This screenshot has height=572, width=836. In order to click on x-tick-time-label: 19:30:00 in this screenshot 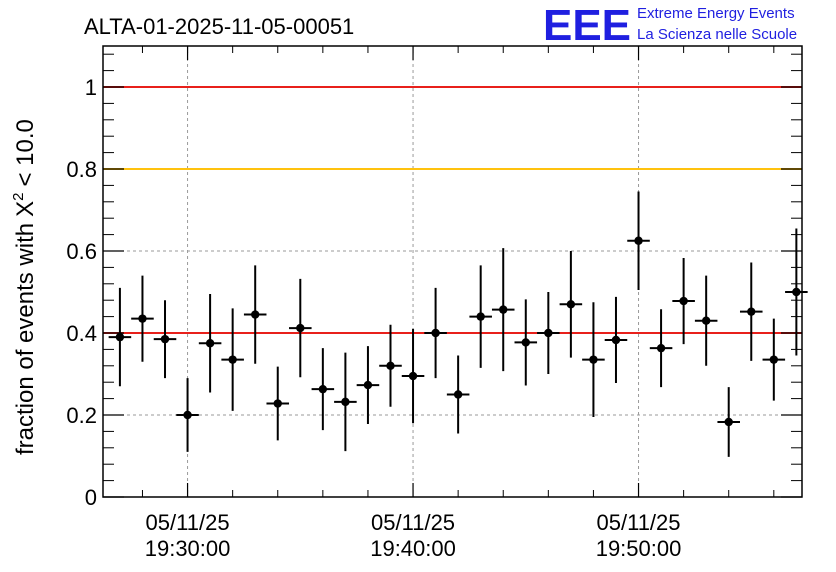, I will do `click(188, 548)`.